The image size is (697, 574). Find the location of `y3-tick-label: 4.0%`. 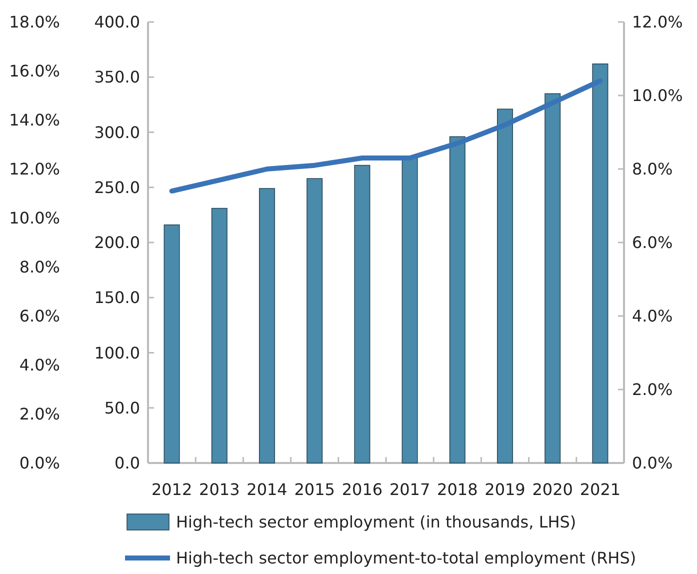

y3-tick-label: 4.0% is located at coordinates (39, 365).